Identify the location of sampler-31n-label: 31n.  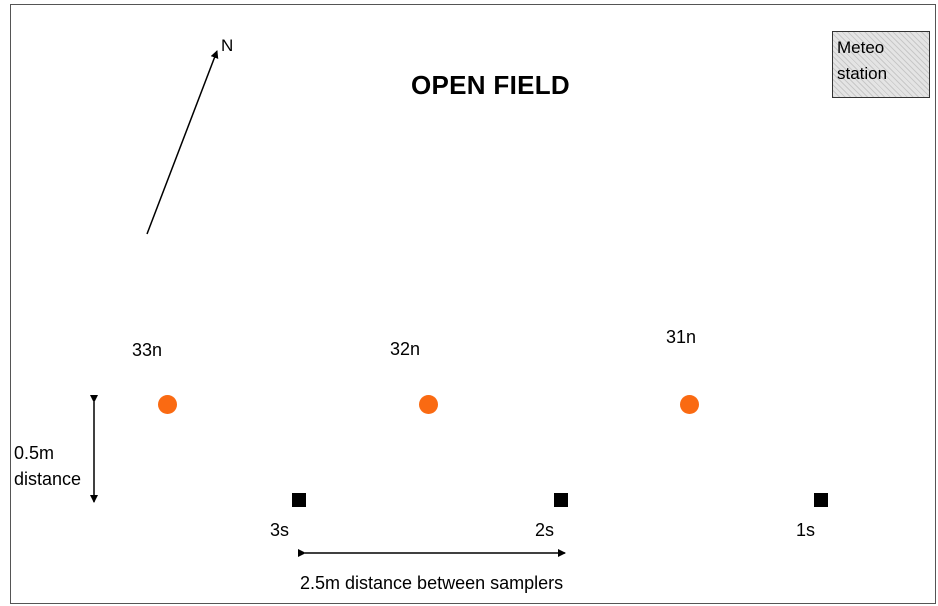
(681, 337).